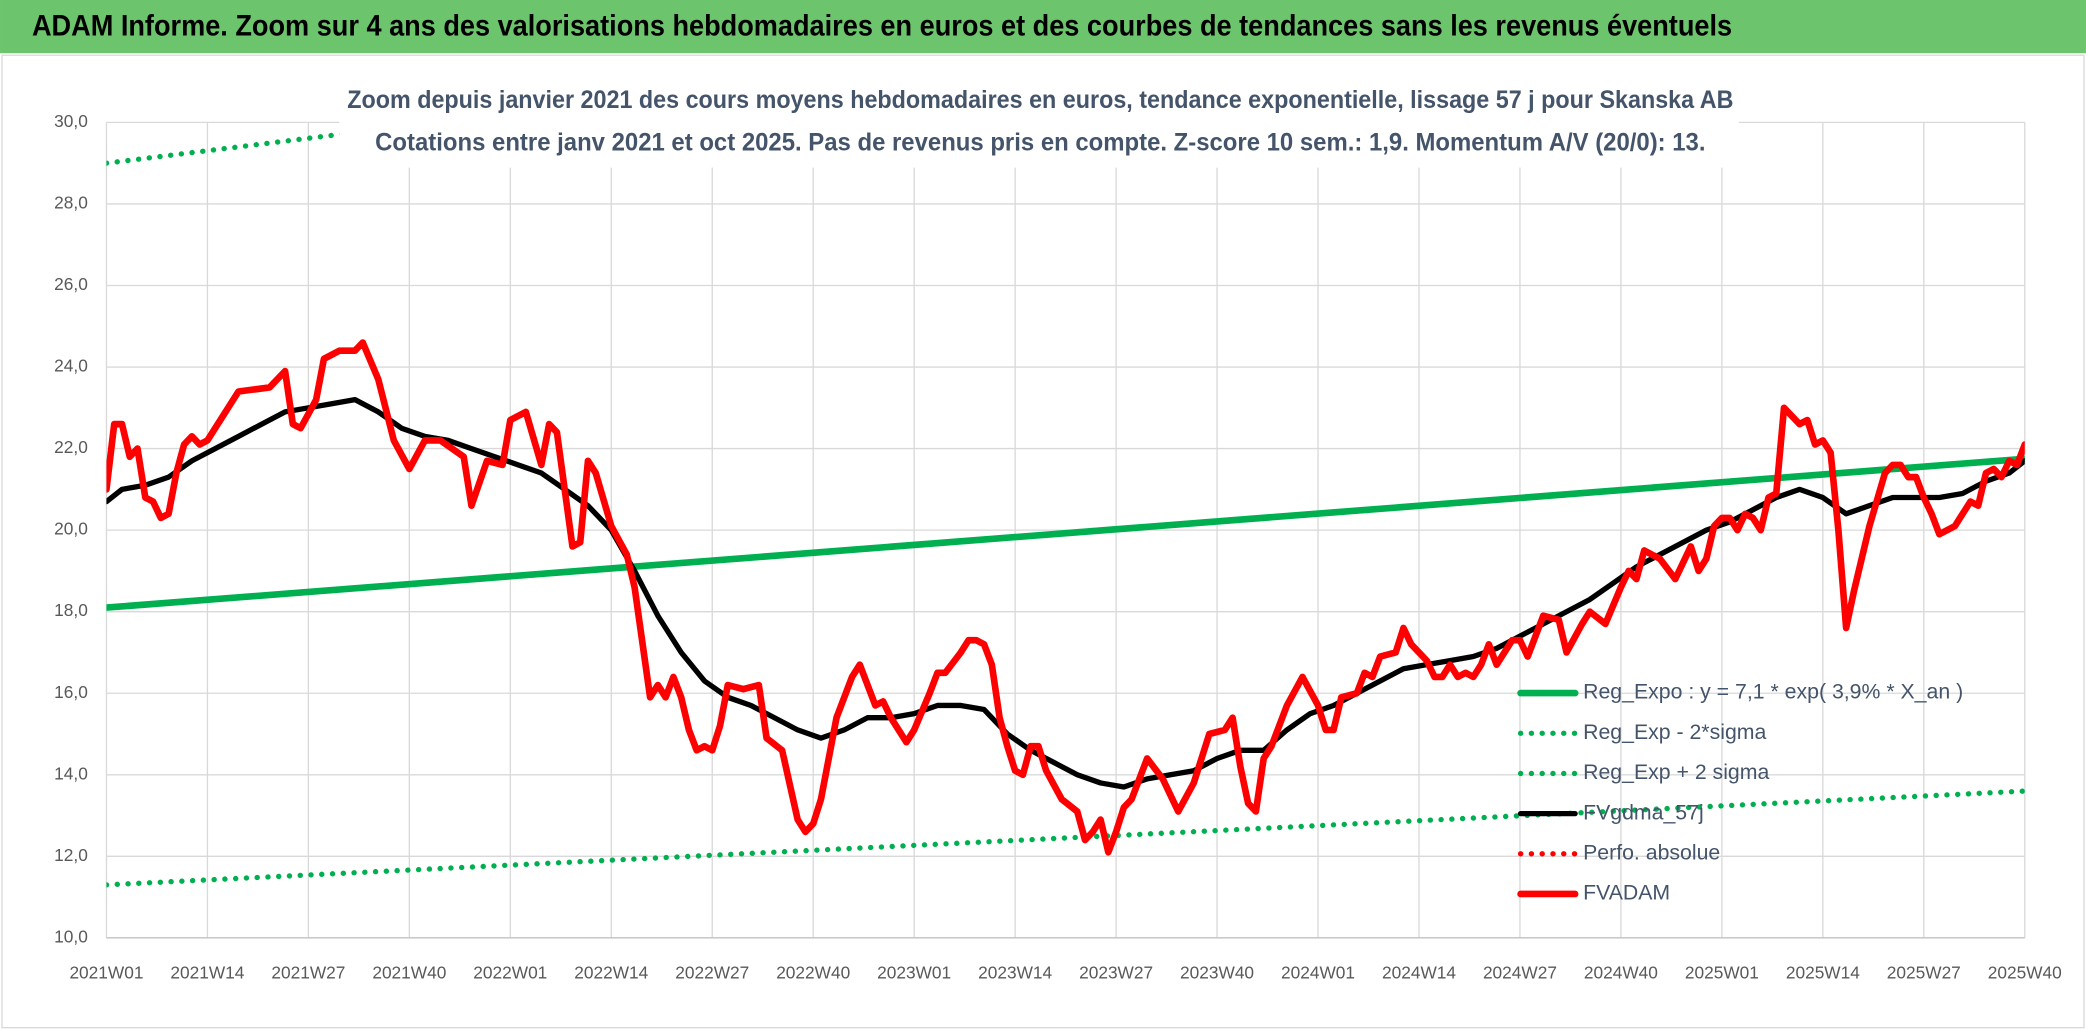 This screenshot has width=2086, height=1031. What do you see at coordinates (914, 972) in the screenshot?
I see `x-tick-label: 2023W01` at bounding box center [914, 972].